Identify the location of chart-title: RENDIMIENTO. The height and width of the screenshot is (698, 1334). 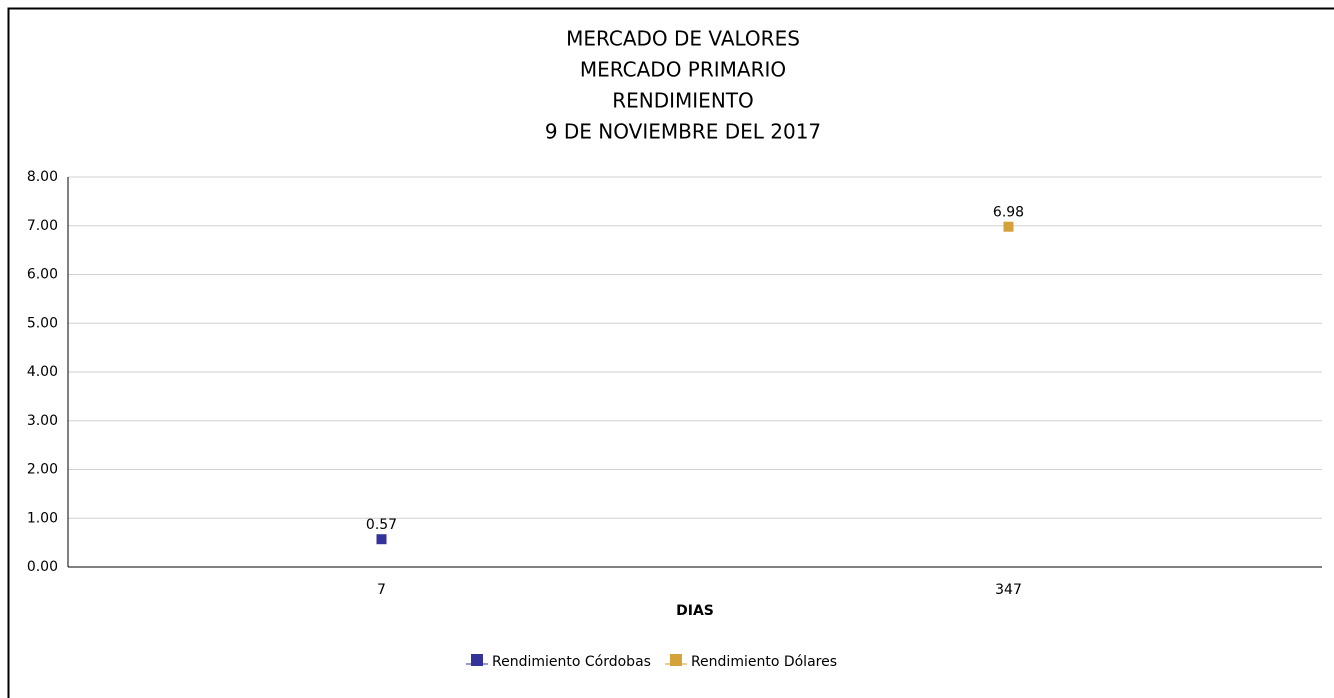
(683, 101).